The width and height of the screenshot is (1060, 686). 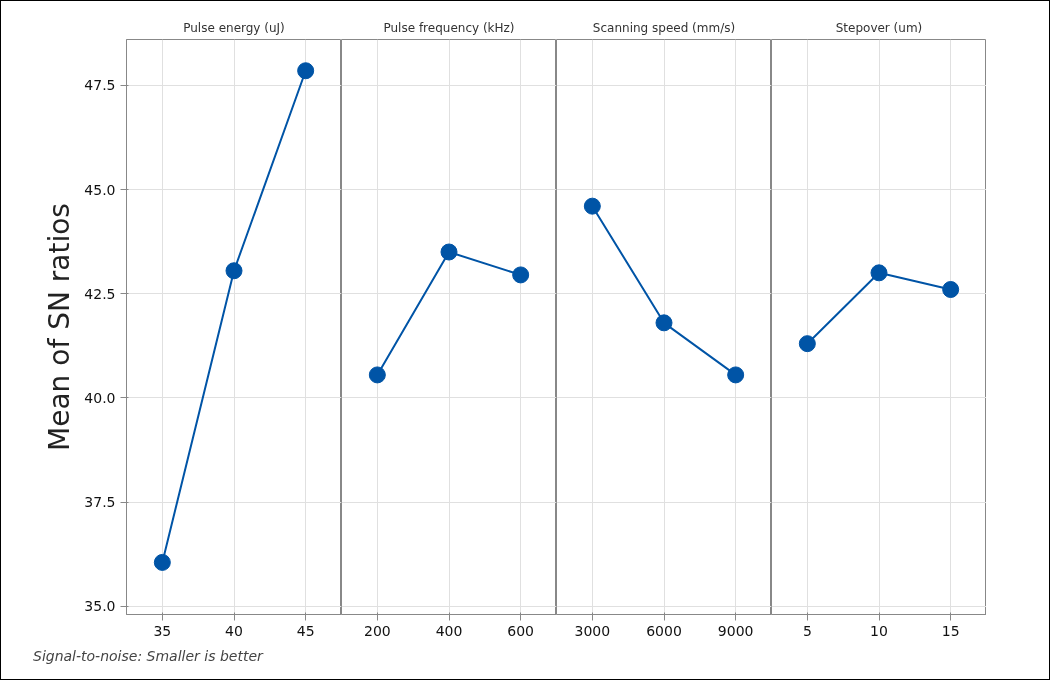 I want to click on y-tick-label: 37.5, so click(x=100, y=502).